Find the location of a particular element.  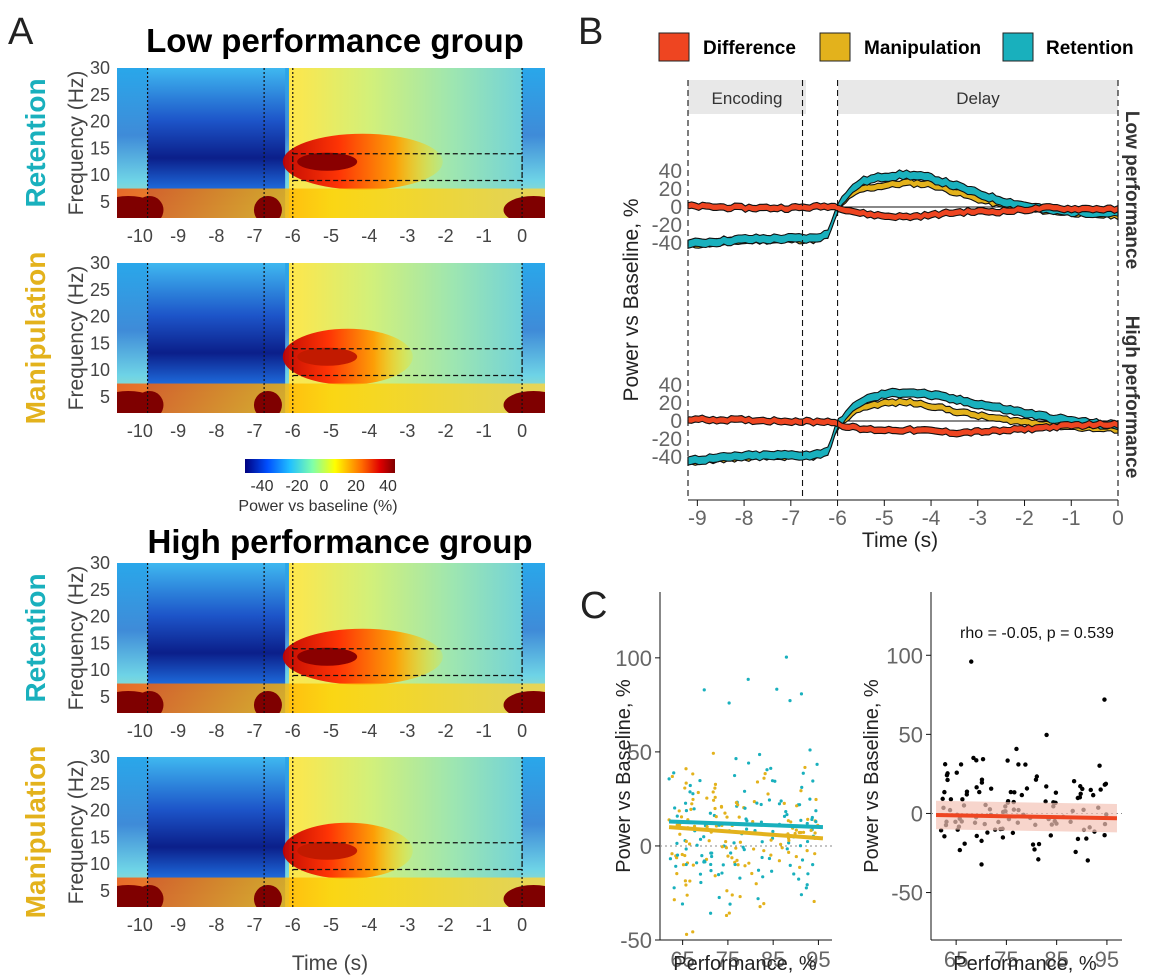

heatmap-ylabel: Frequency (Hz) is located at coordinates (76, 832).